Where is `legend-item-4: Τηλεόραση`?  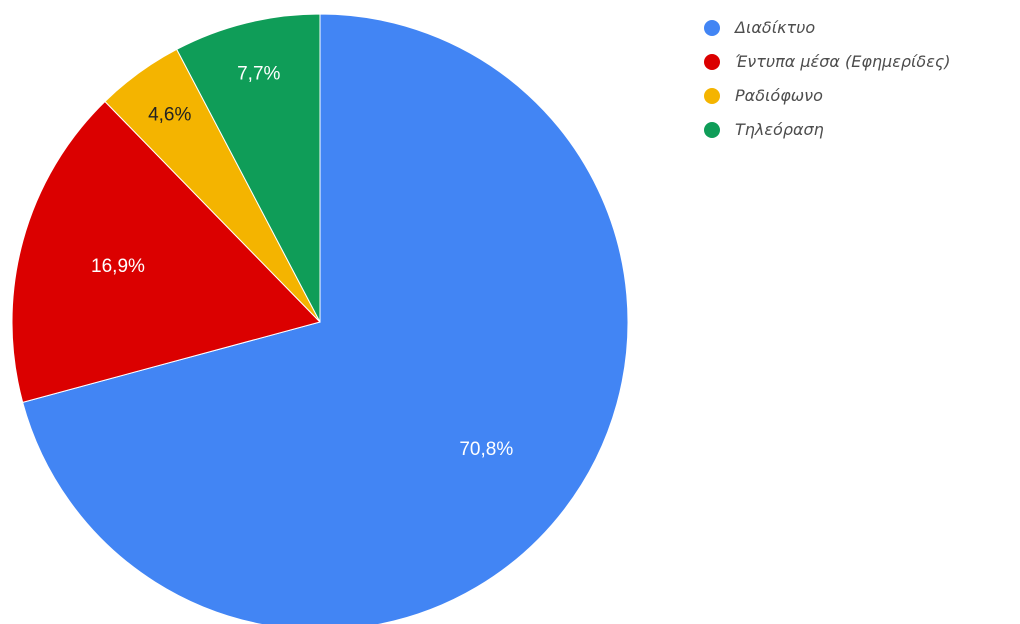 legend-item-4: Τηλεόραση is located at coordinates (860, 129).